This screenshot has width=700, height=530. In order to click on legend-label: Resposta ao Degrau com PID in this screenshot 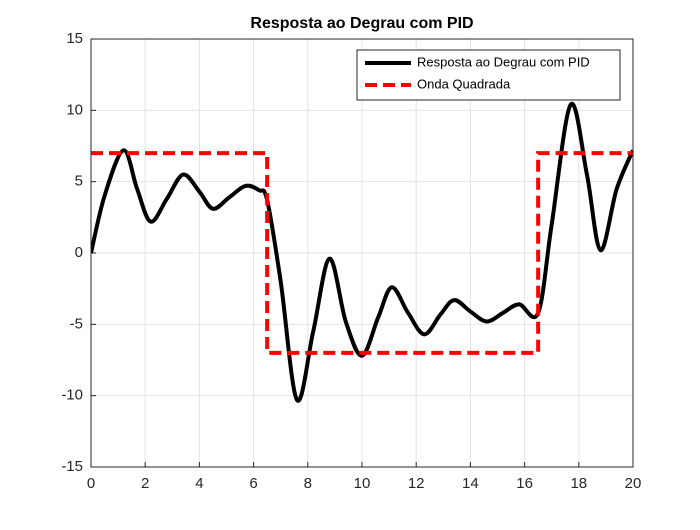, I will do `click(503, 61)`.